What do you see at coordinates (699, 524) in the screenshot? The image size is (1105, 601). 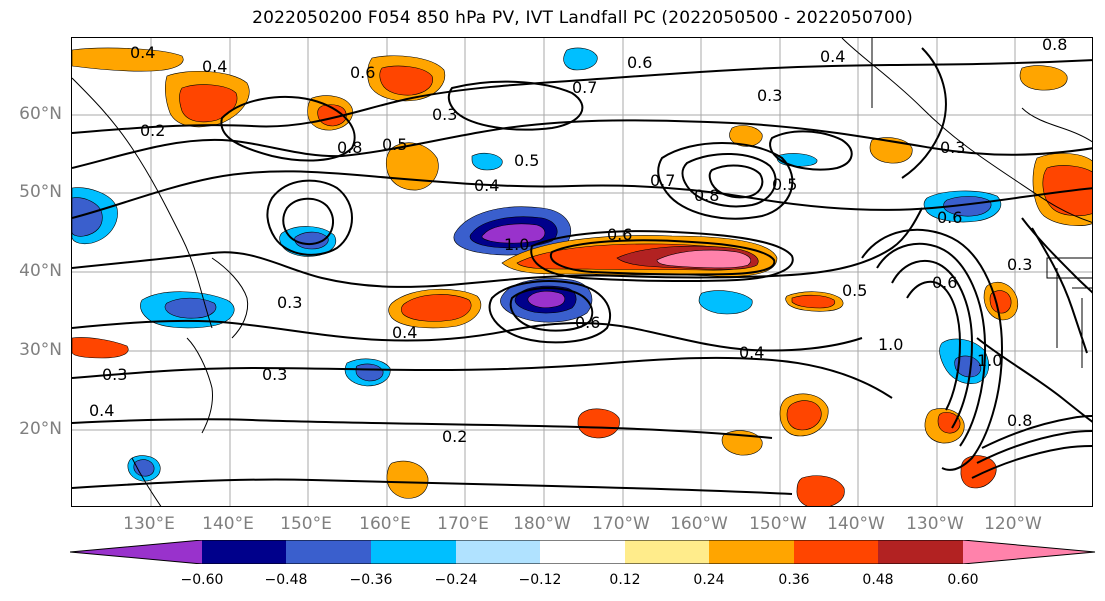 I see `lon-label-160w: 160°W` at bounding box center [699, 524].